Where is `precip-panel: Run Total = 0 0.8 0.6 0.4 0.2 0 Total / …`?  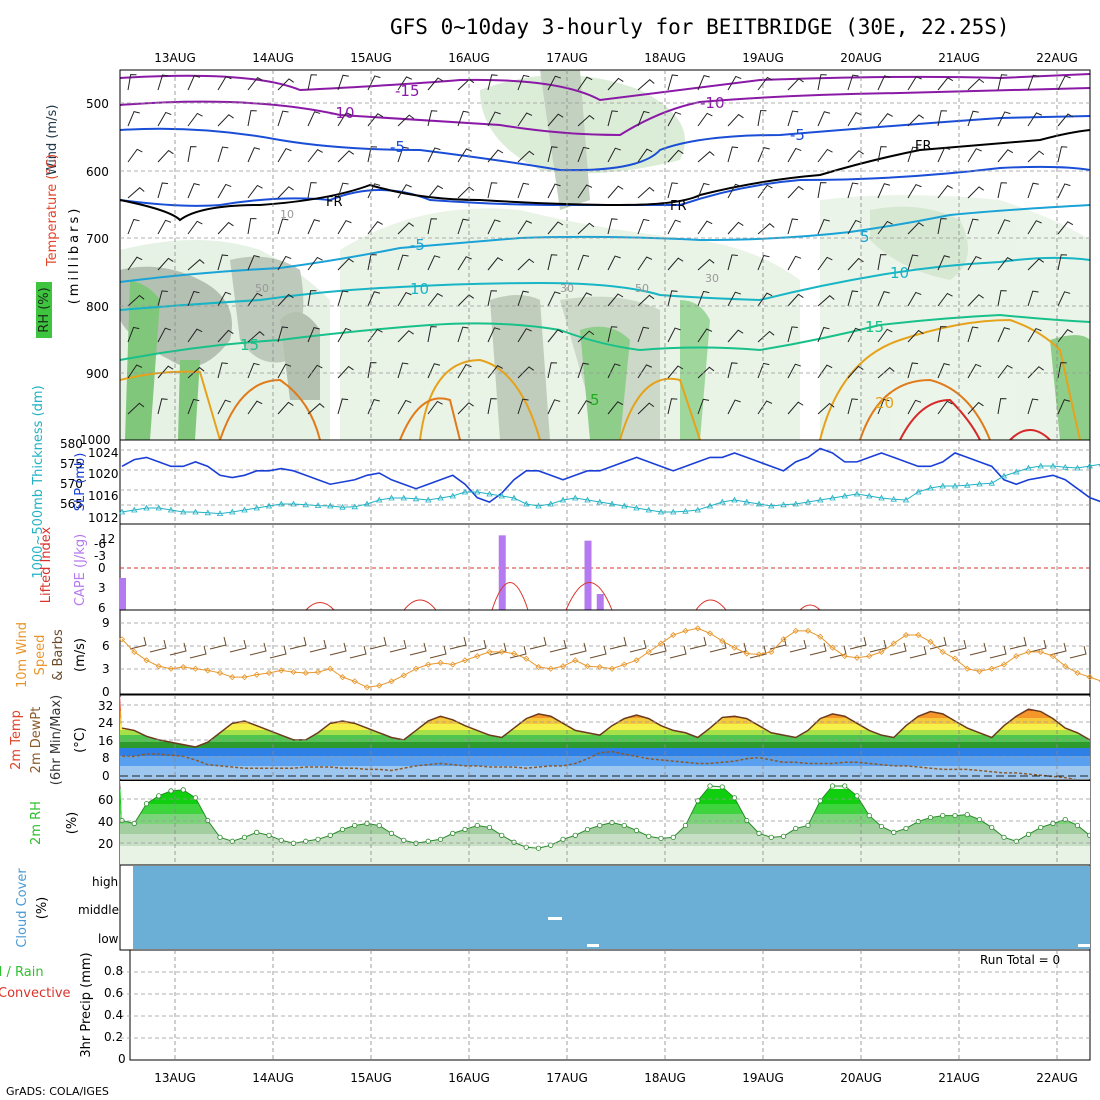
precip-panel: Run Total = 0 0.8 0.6 0.4 0.2 0 Total / … is located at coordinates (545, 1007).